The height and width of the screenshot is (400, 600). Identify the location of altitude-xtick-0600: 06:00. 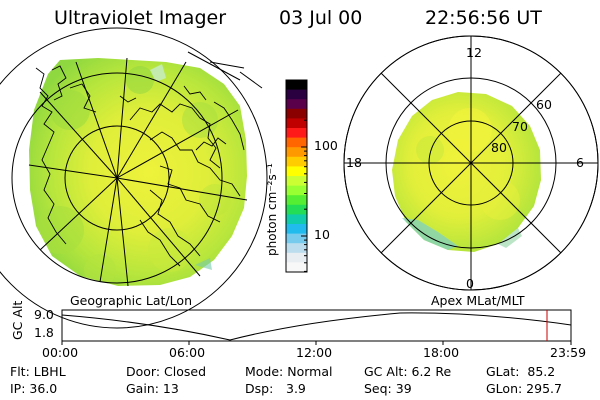
(187, 352).